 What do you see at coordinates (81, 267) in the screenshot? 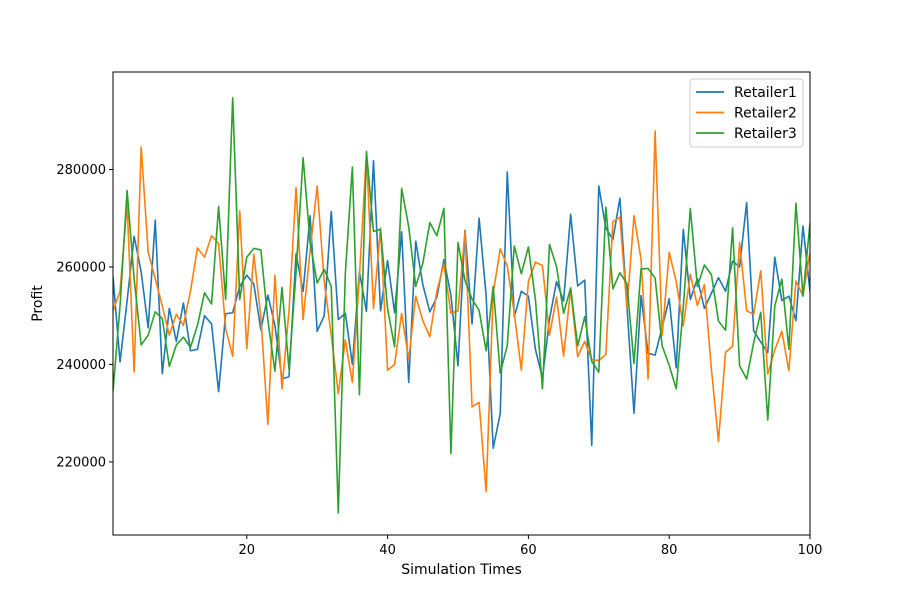
I see `y-tick-label: 260000` at bounding box center [81, 267].